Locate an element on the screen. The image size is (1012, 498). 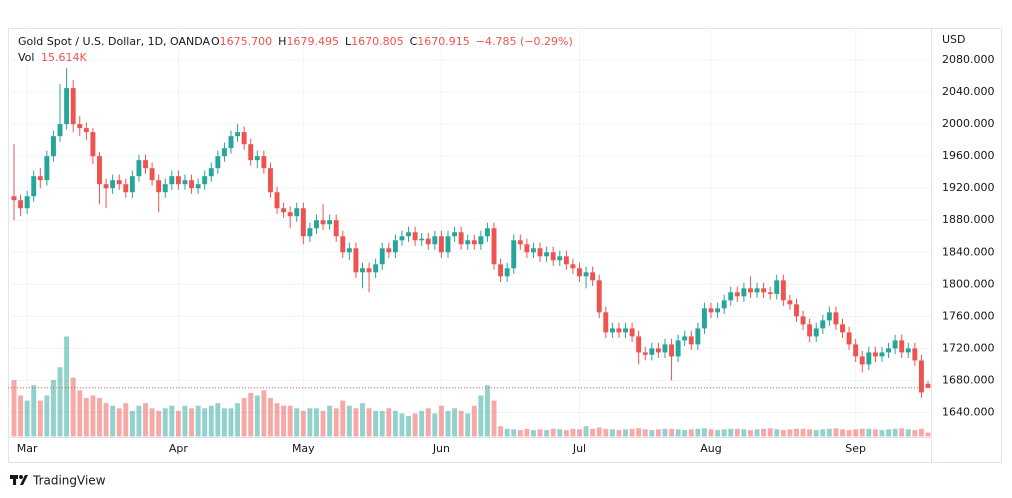
ohlc-value: 1670.915 is located at coordinates (443, 41).